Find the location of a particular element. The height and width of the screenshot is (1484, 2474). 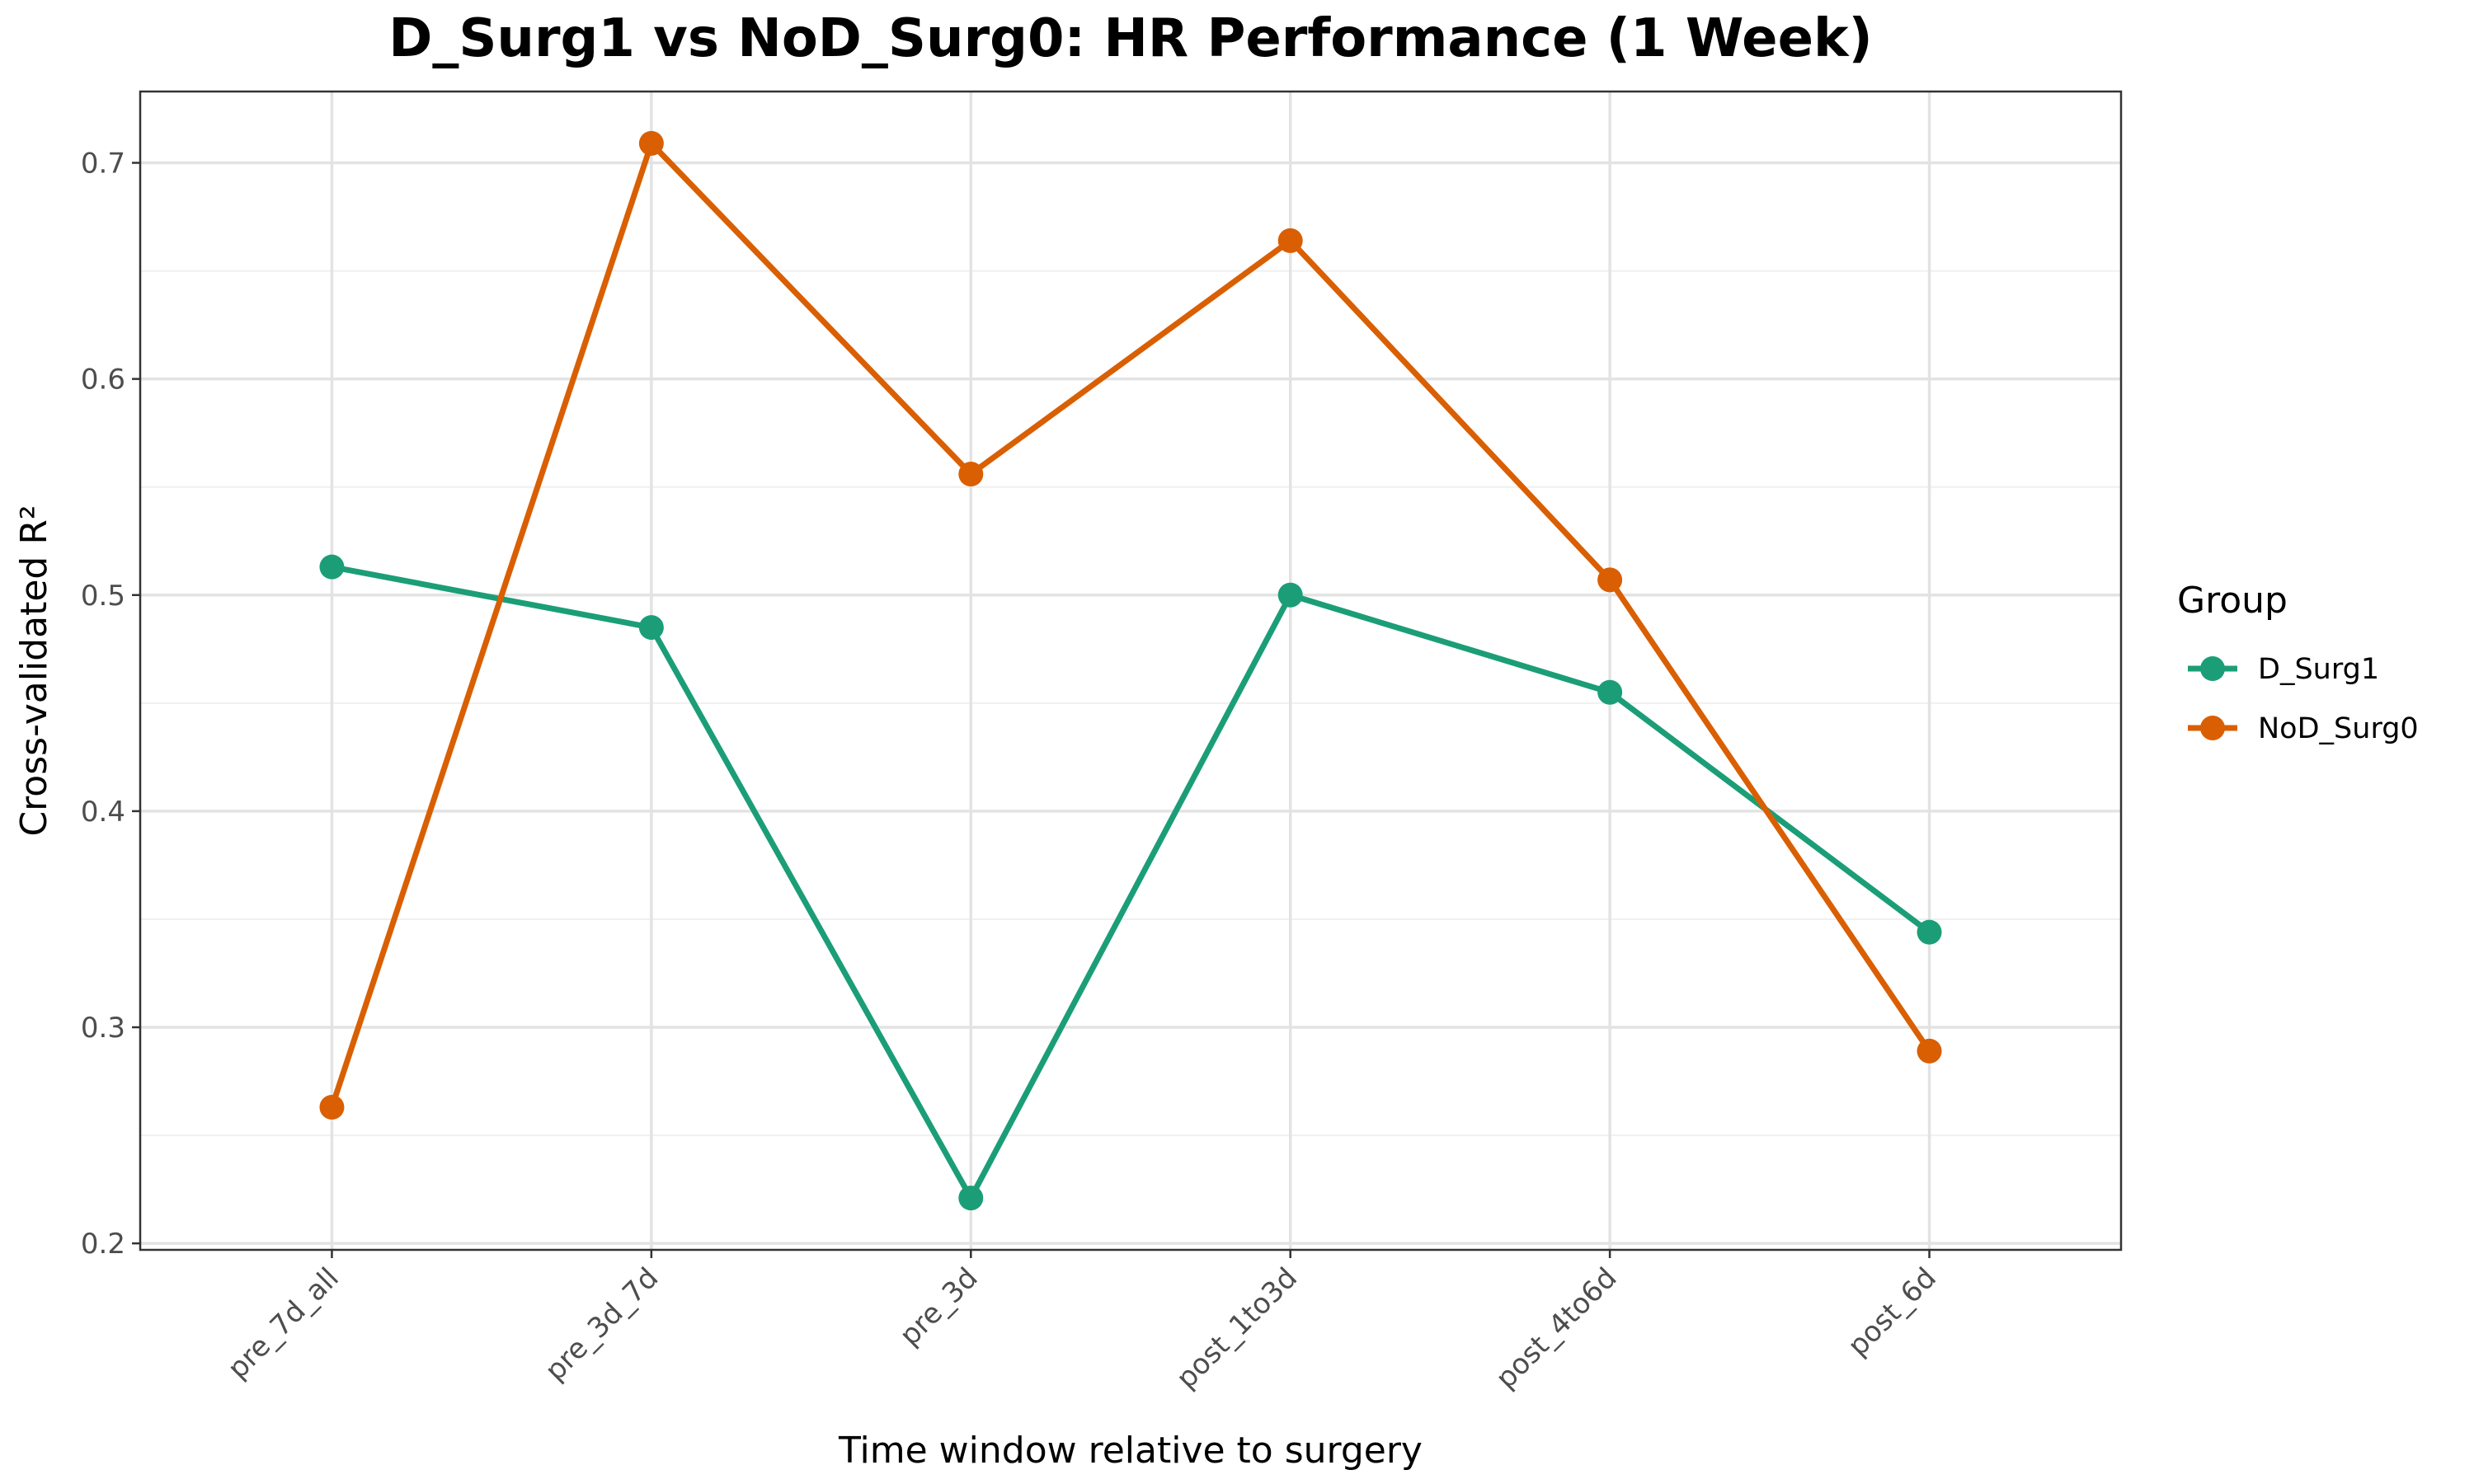

x-tick-label: pre_7d_all is located at coordinates (283, 1323).